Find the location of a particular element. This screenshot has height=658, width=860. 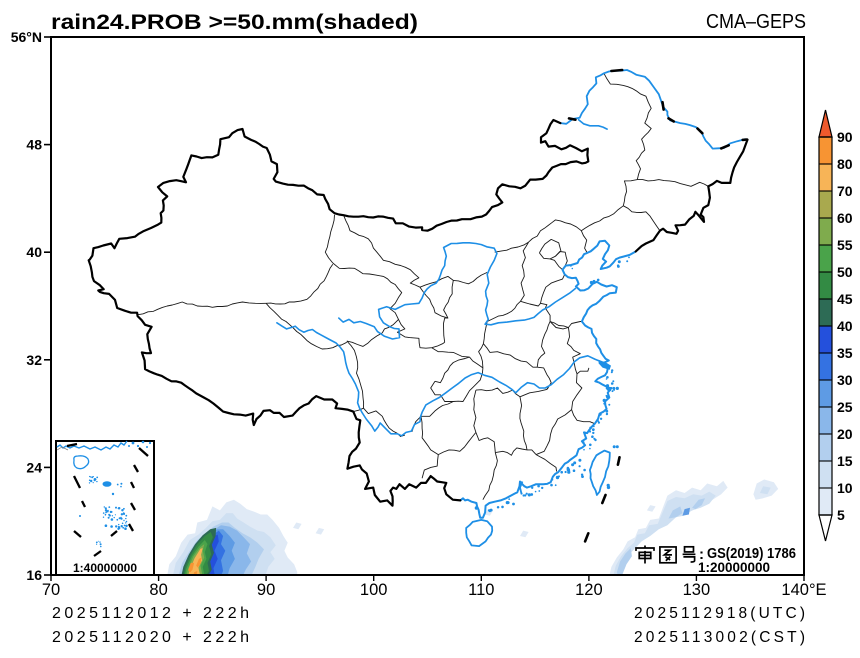

svg-text: 55 is located at coordinates (845, 245).